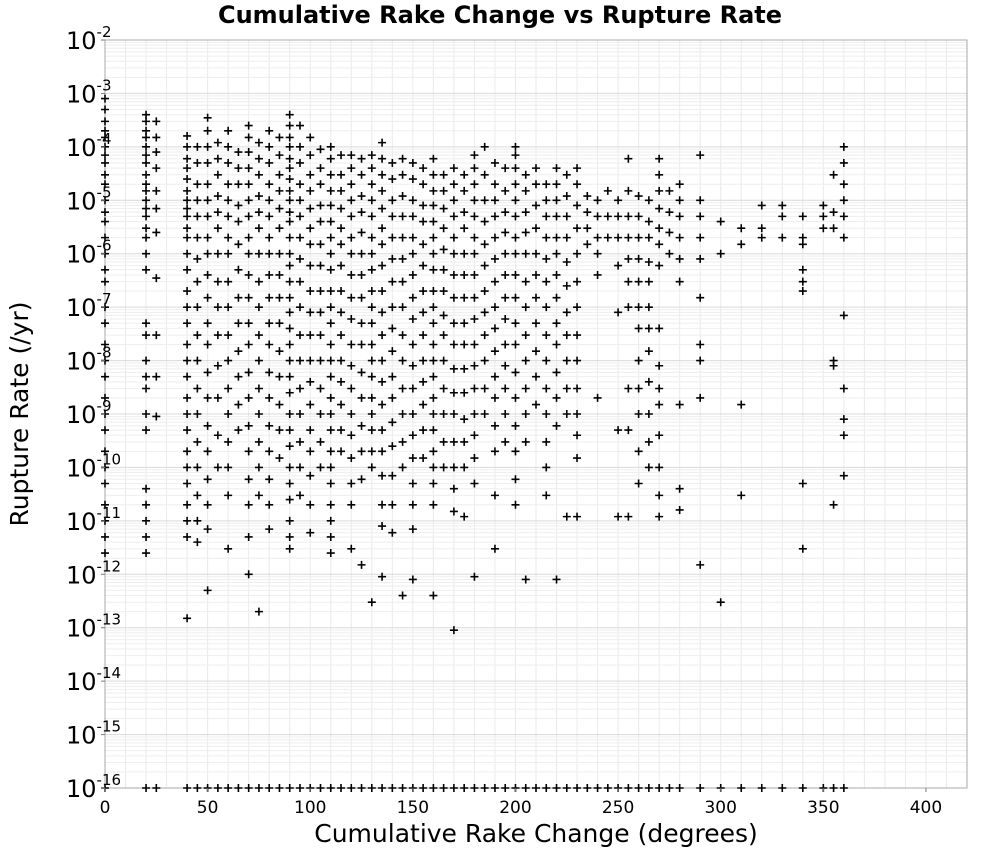 This screenshot has width=1000, height=850. Describe the element at coordinates (413, 808) in the screenshot. I see `x-tick-label: 150` at that location.